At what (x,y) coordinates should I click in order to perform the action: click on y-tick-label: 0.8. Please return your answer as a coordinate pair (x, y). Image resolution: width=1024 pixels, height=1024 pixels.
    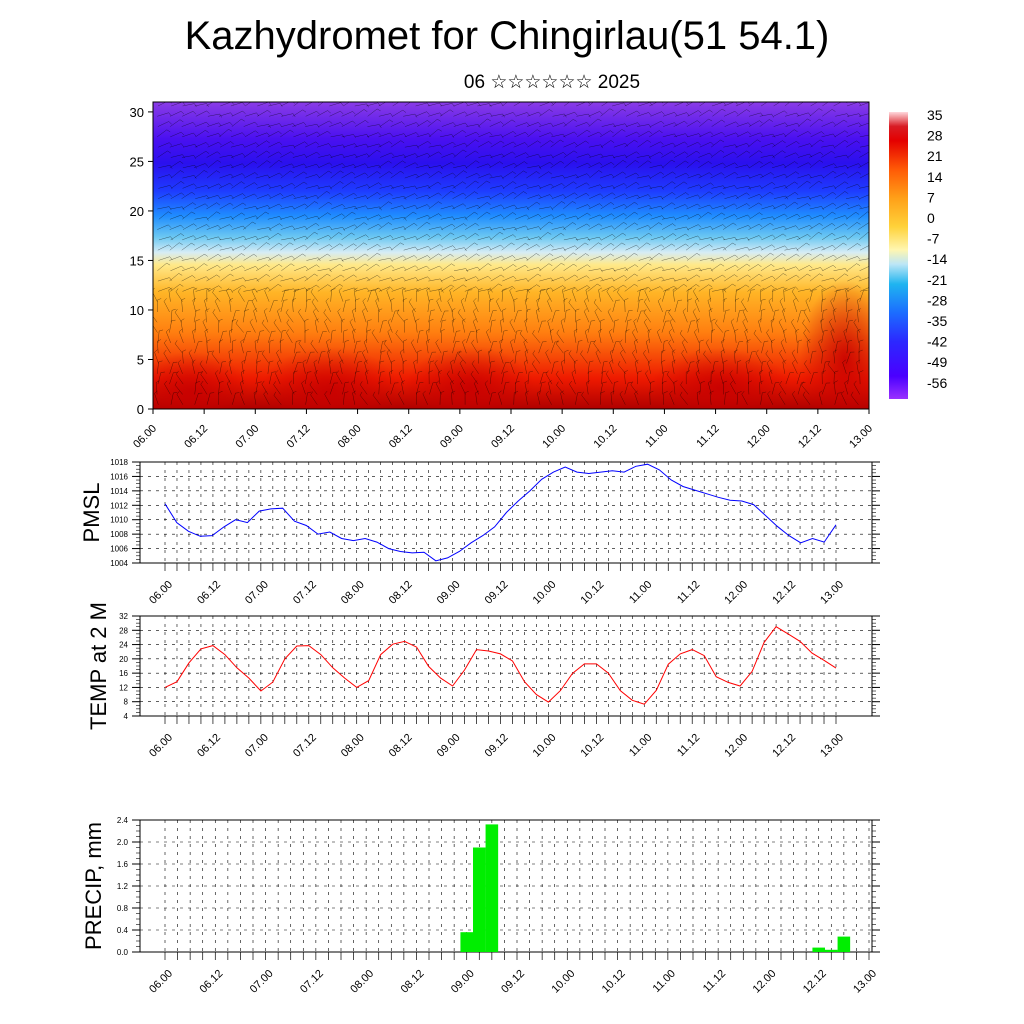
    Looking at the image, I should click on (123, 908).